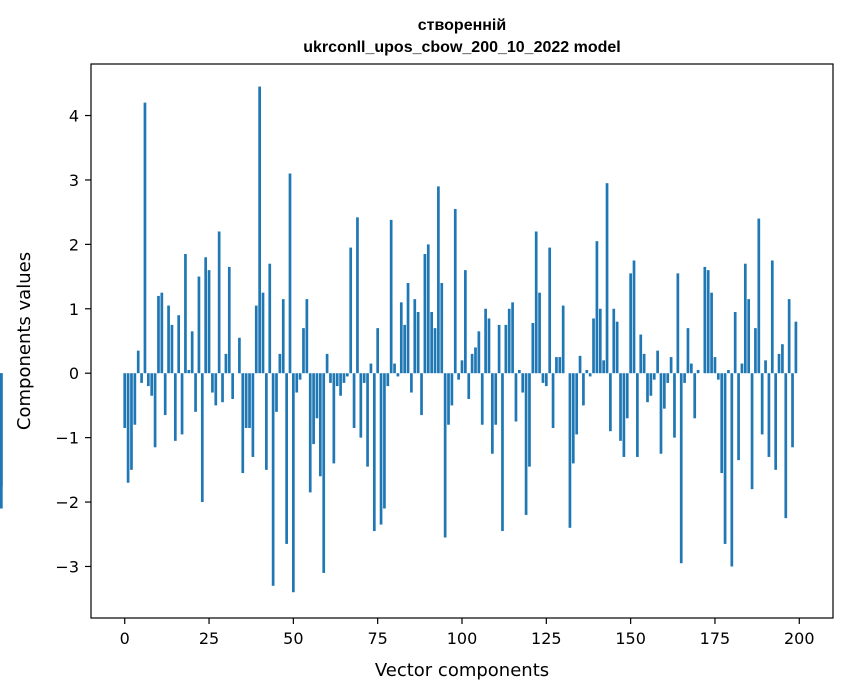 Image resolution: width=847 pixels, height=696 pixels. Describe the element at coordinates (462, 25) in the screenshot. I see `chart-title-line-1: створенній` at that location.